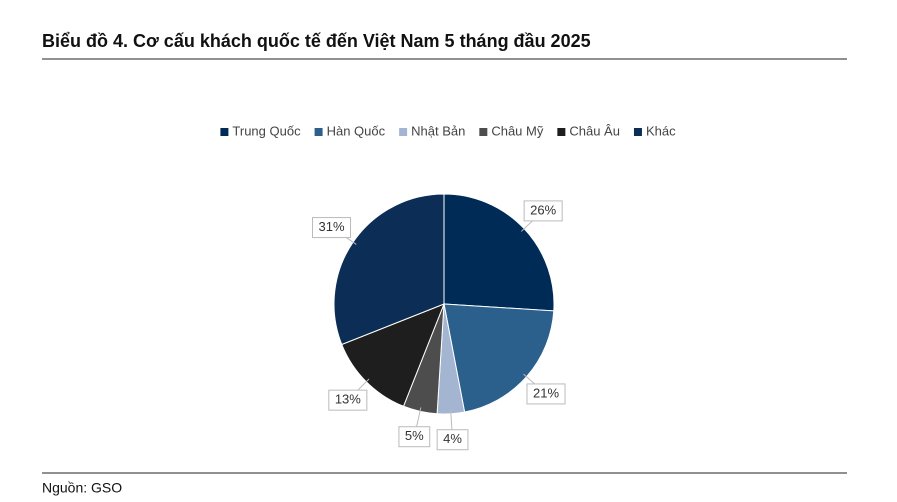 This screenshot has width=897, height=502. I want to click on legend-label: Hàn Quốc, so click(356, 130).